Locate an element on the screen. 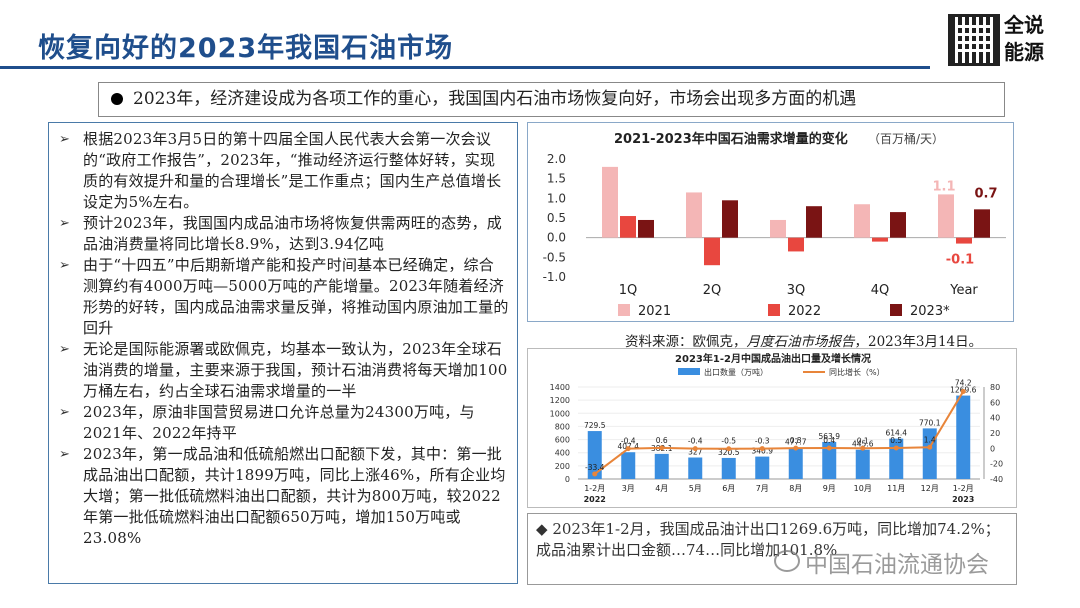 This screenshot has width=1080, height=608. legend-label: 2022 is located at coordinates (804, 311).